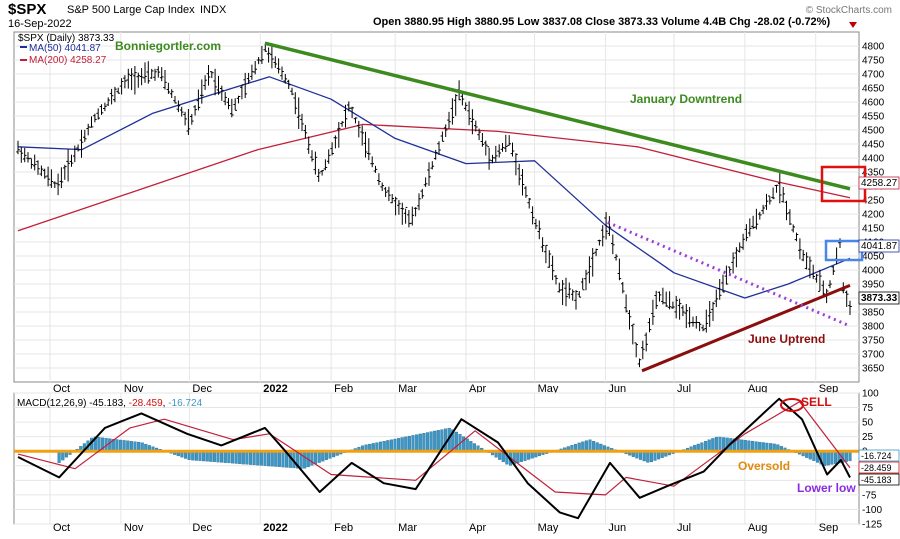 The image size is (900, 539). Describe the element at coordinates (873, 117) in the screenshot. I see `price-y-tick-label: 4550` at that location.